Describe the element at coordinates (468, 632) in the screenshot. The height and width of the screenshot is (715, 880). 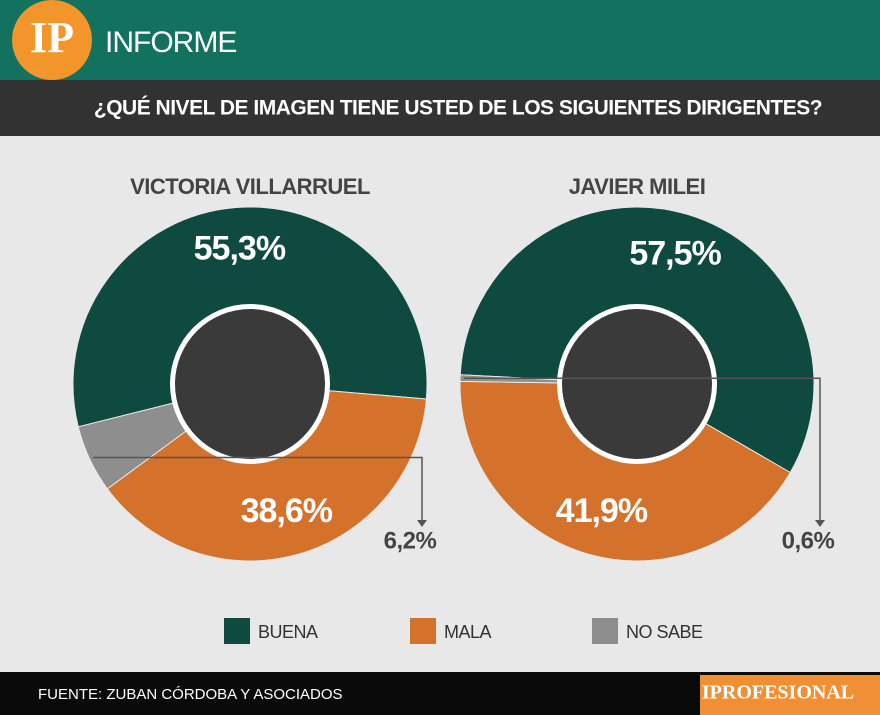
I see `legend-label: MALA` at that location.